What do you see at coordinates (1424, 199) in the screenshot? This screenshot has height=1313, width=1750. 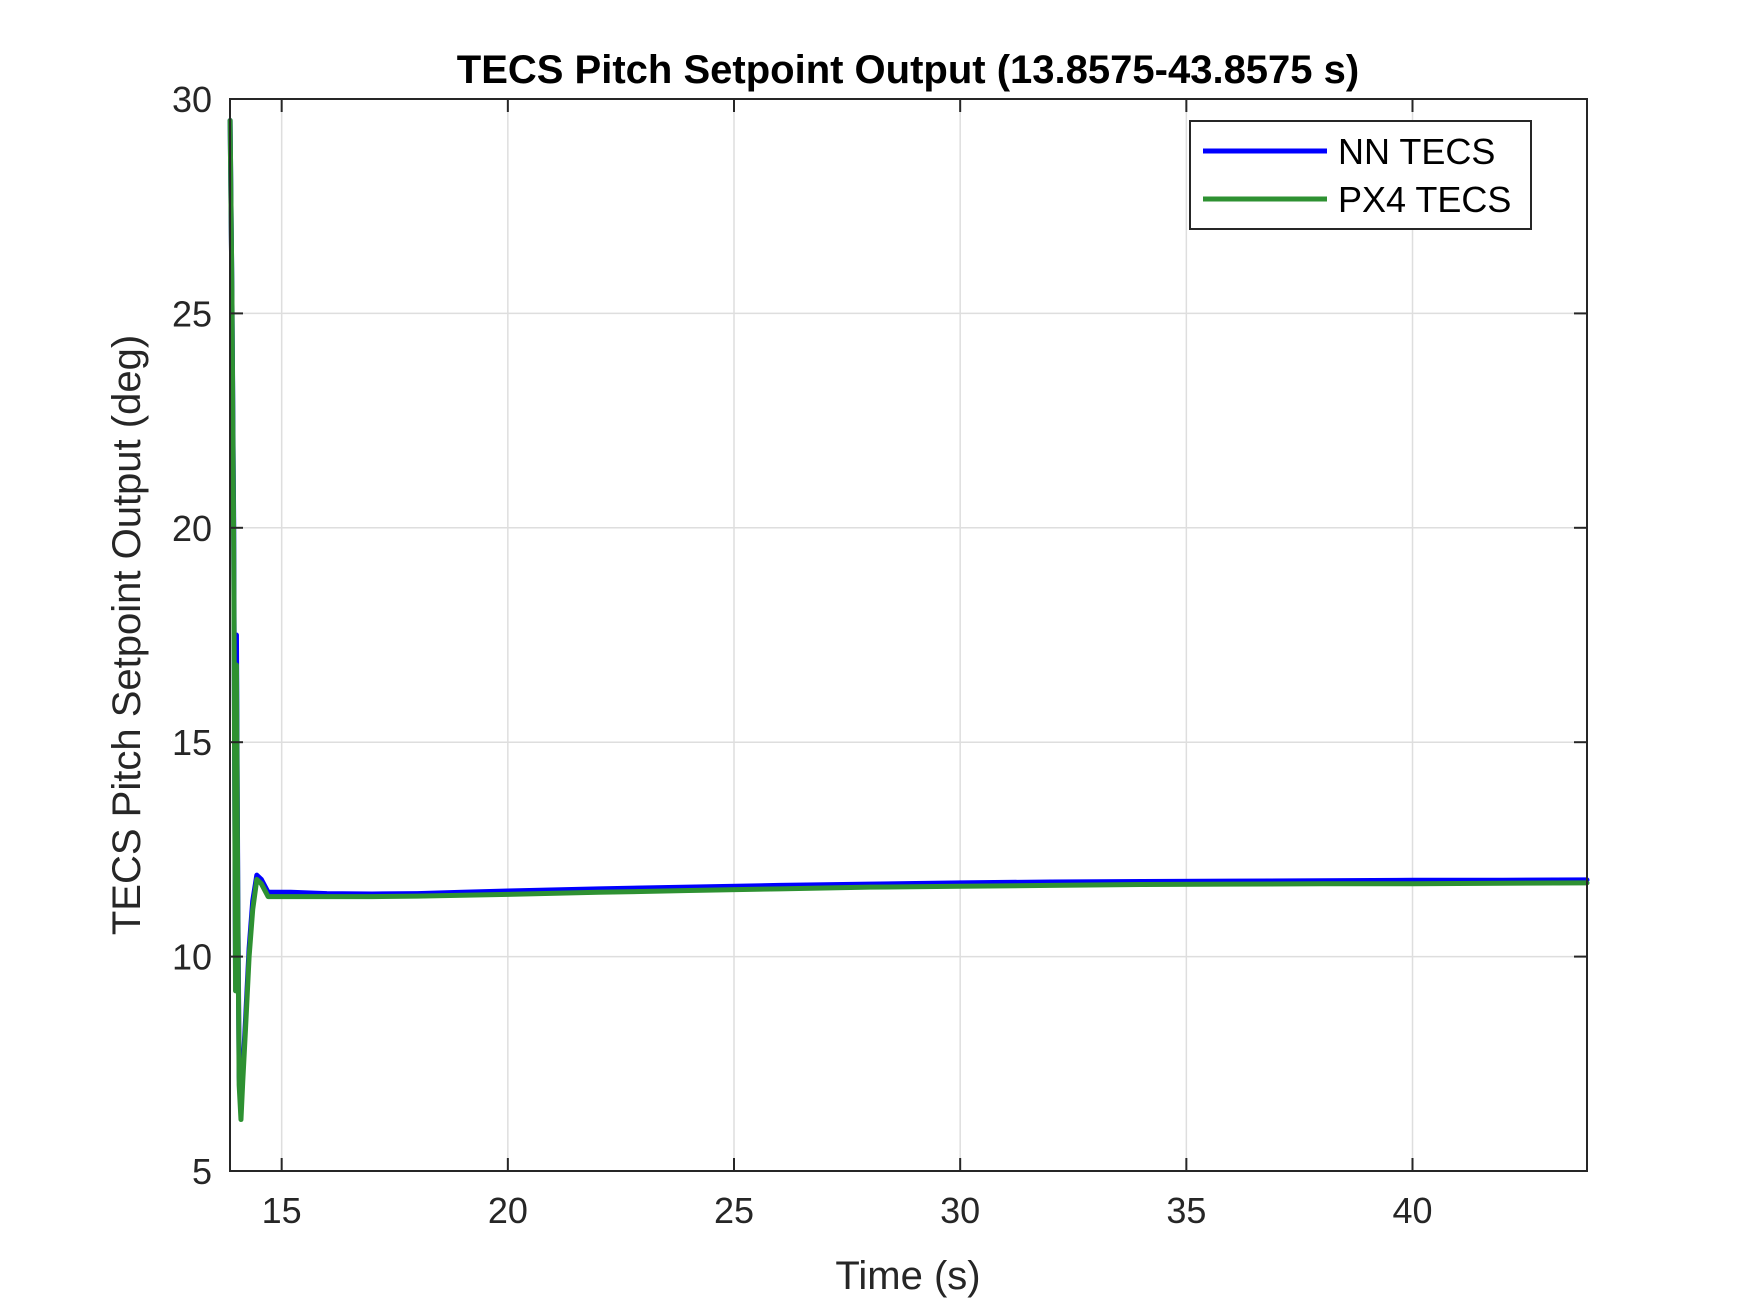 I see `legend-label-px4-tecs: PX4 TECS` at bounding box center [1424, 199].